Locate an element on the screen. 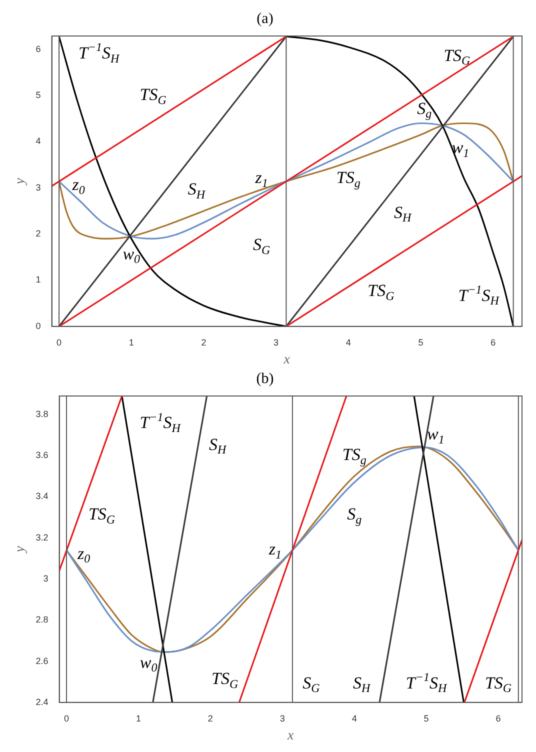  line-series is located at coordinates (286, 181).